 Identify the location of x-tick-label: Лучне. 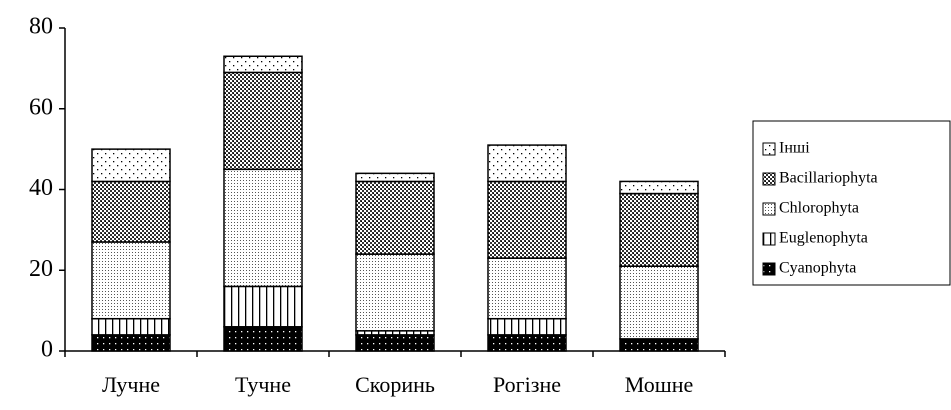
(131, 384).